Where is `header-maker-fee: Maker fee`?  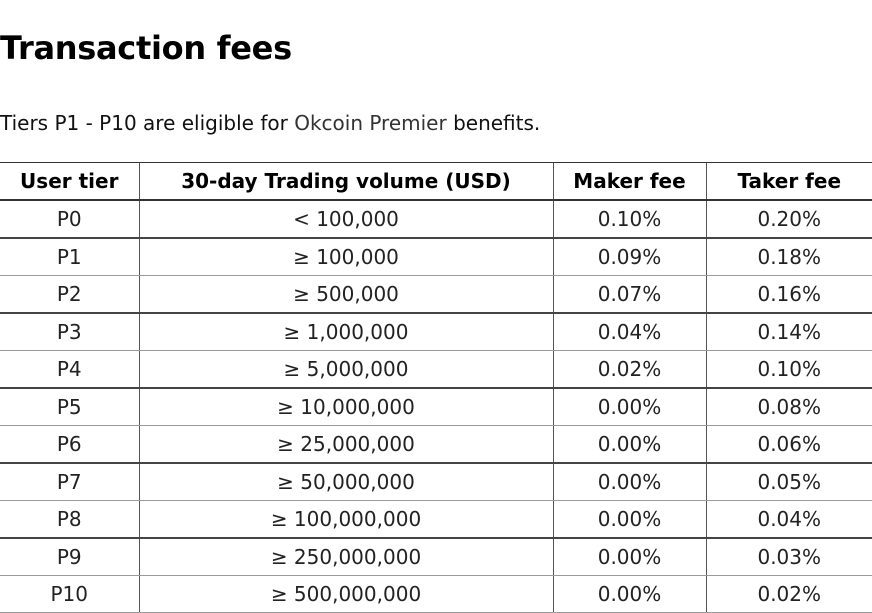 header-maker-fee: Maker fee is located at coordinates (629, 181).